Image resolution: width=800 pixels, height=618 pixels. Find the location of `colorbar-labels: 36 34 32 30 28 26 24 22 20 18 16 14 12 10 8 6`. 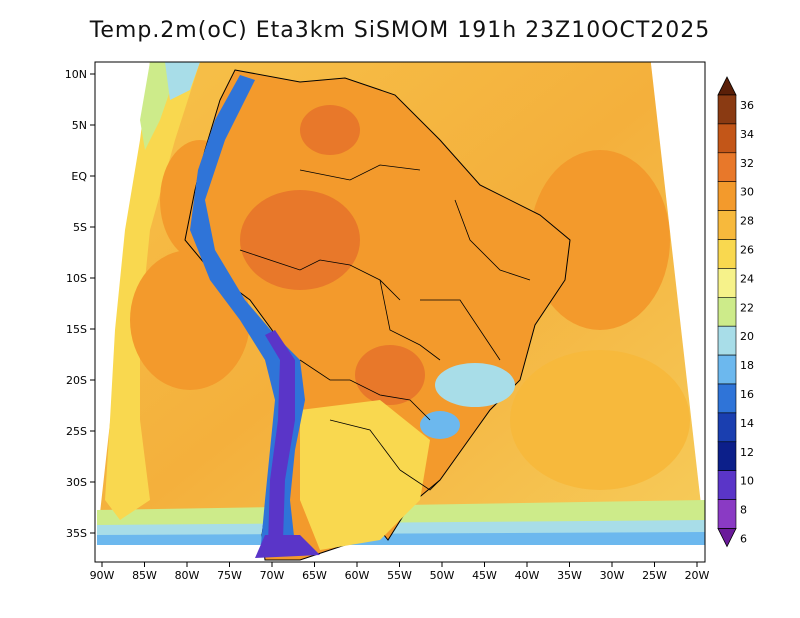

colorbar-labels: 36 34 32 30 28 26 24 22 20 18 16 14 12 10 8 6 is located at coordinates (747, 322).